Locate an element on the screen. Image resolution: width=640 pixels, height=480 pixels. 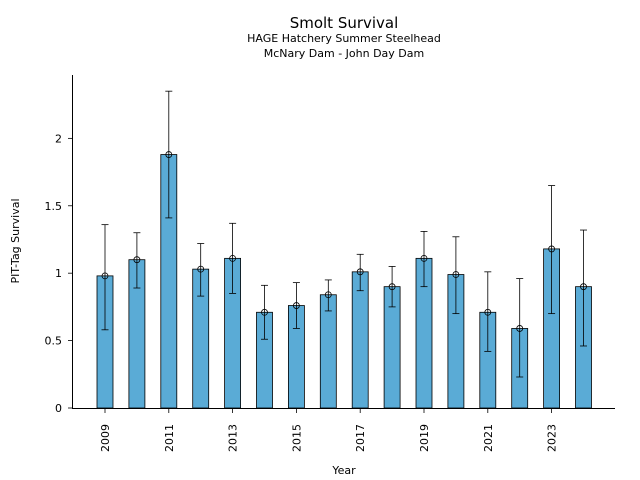
point-marker-2018 is located at coordinates (392, 287).